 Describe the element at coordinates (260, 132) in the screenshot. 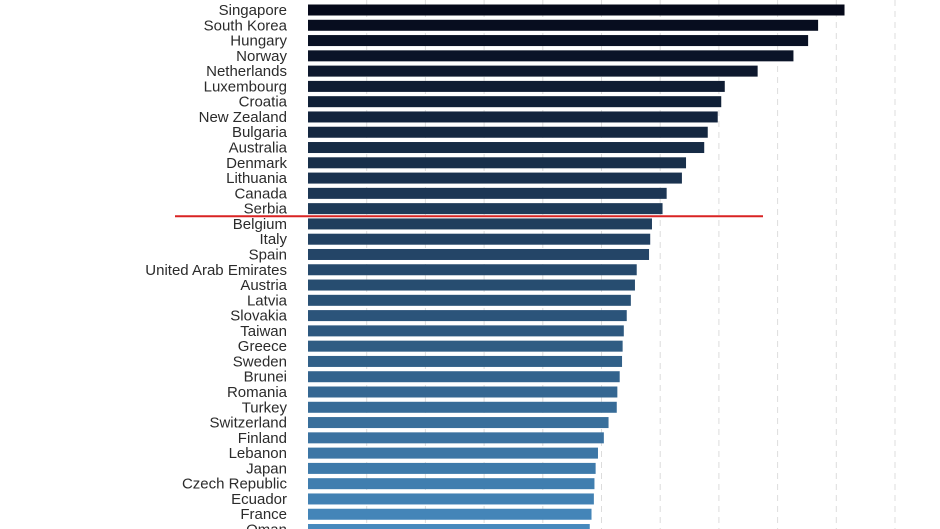

I see `category-label: Bulgaria` at that location.